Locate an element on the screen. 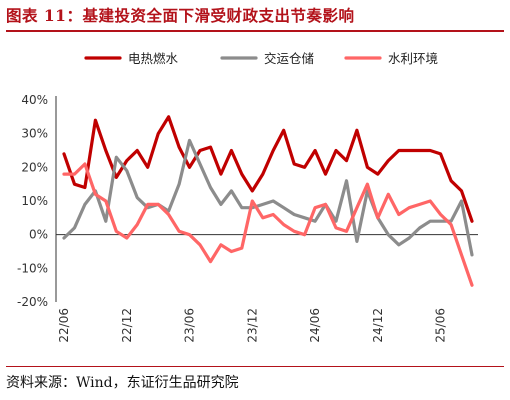 The width and height of the screenshot is (510, 400). y-tick-label: 20% is located at coordinates (34, 167).